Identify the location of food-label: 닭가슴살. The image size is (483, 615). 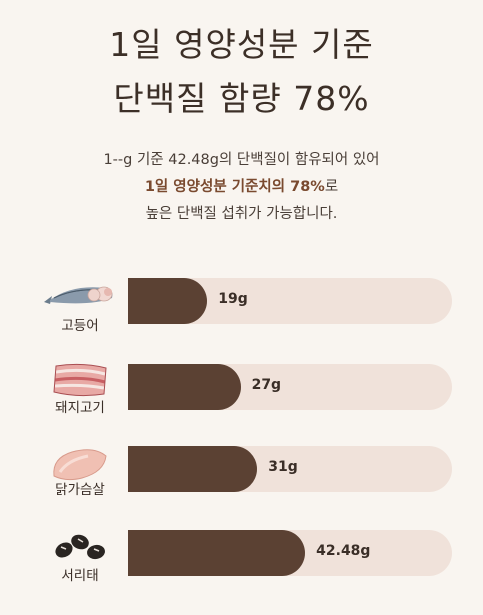
(80, 490).